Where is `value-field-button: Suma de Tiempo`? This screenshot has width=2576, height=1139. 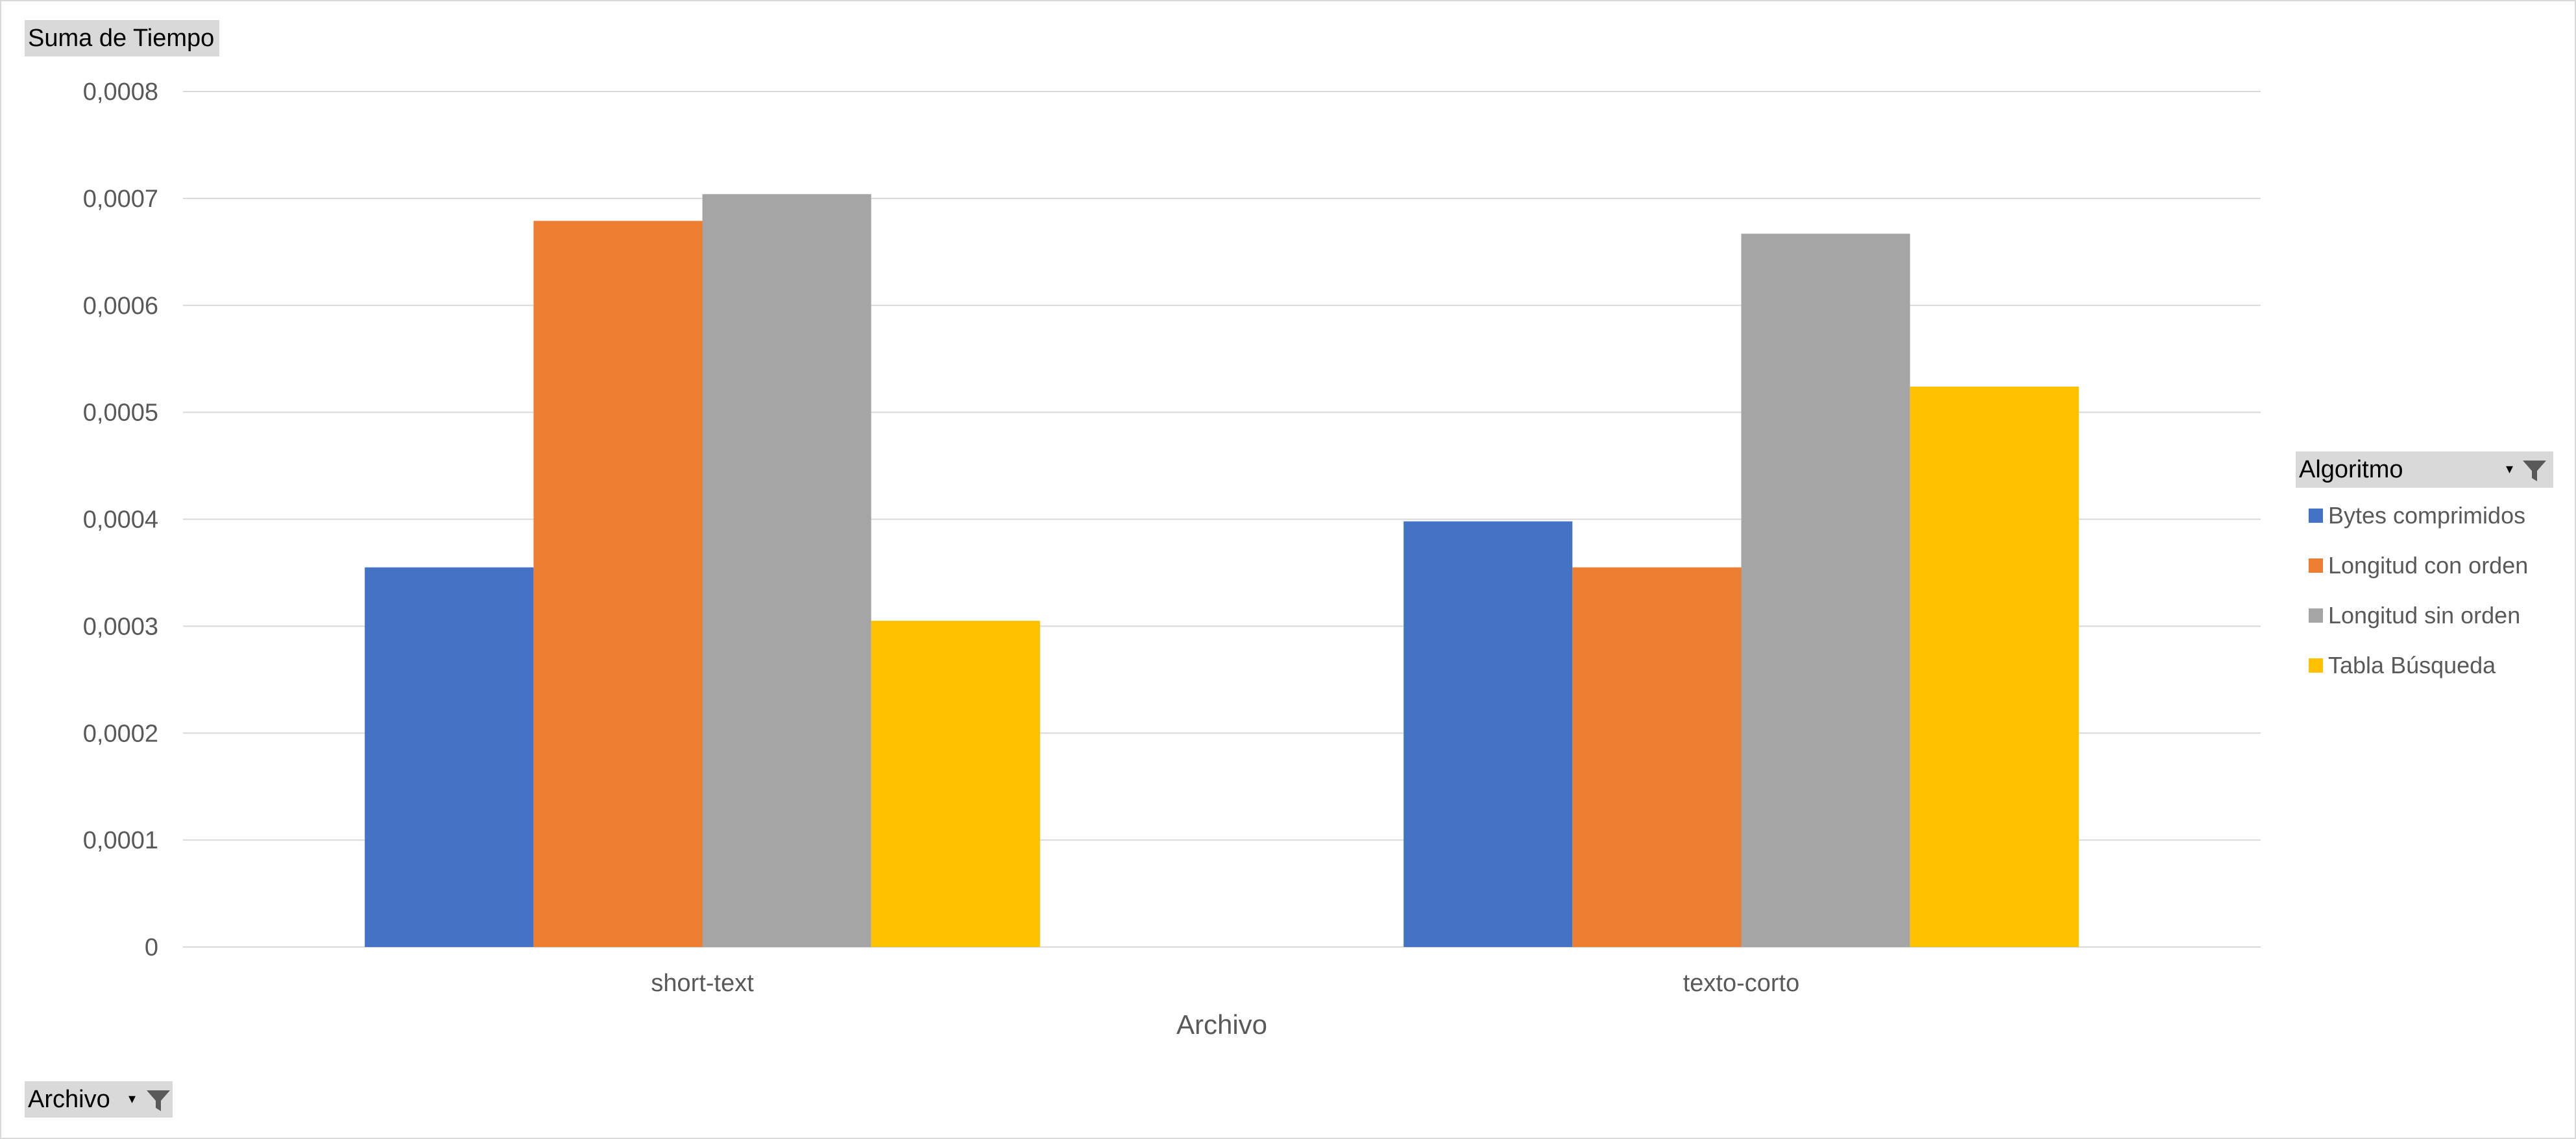 value-field-button: Suma de Tiempo is located at coordinates (122, 38).